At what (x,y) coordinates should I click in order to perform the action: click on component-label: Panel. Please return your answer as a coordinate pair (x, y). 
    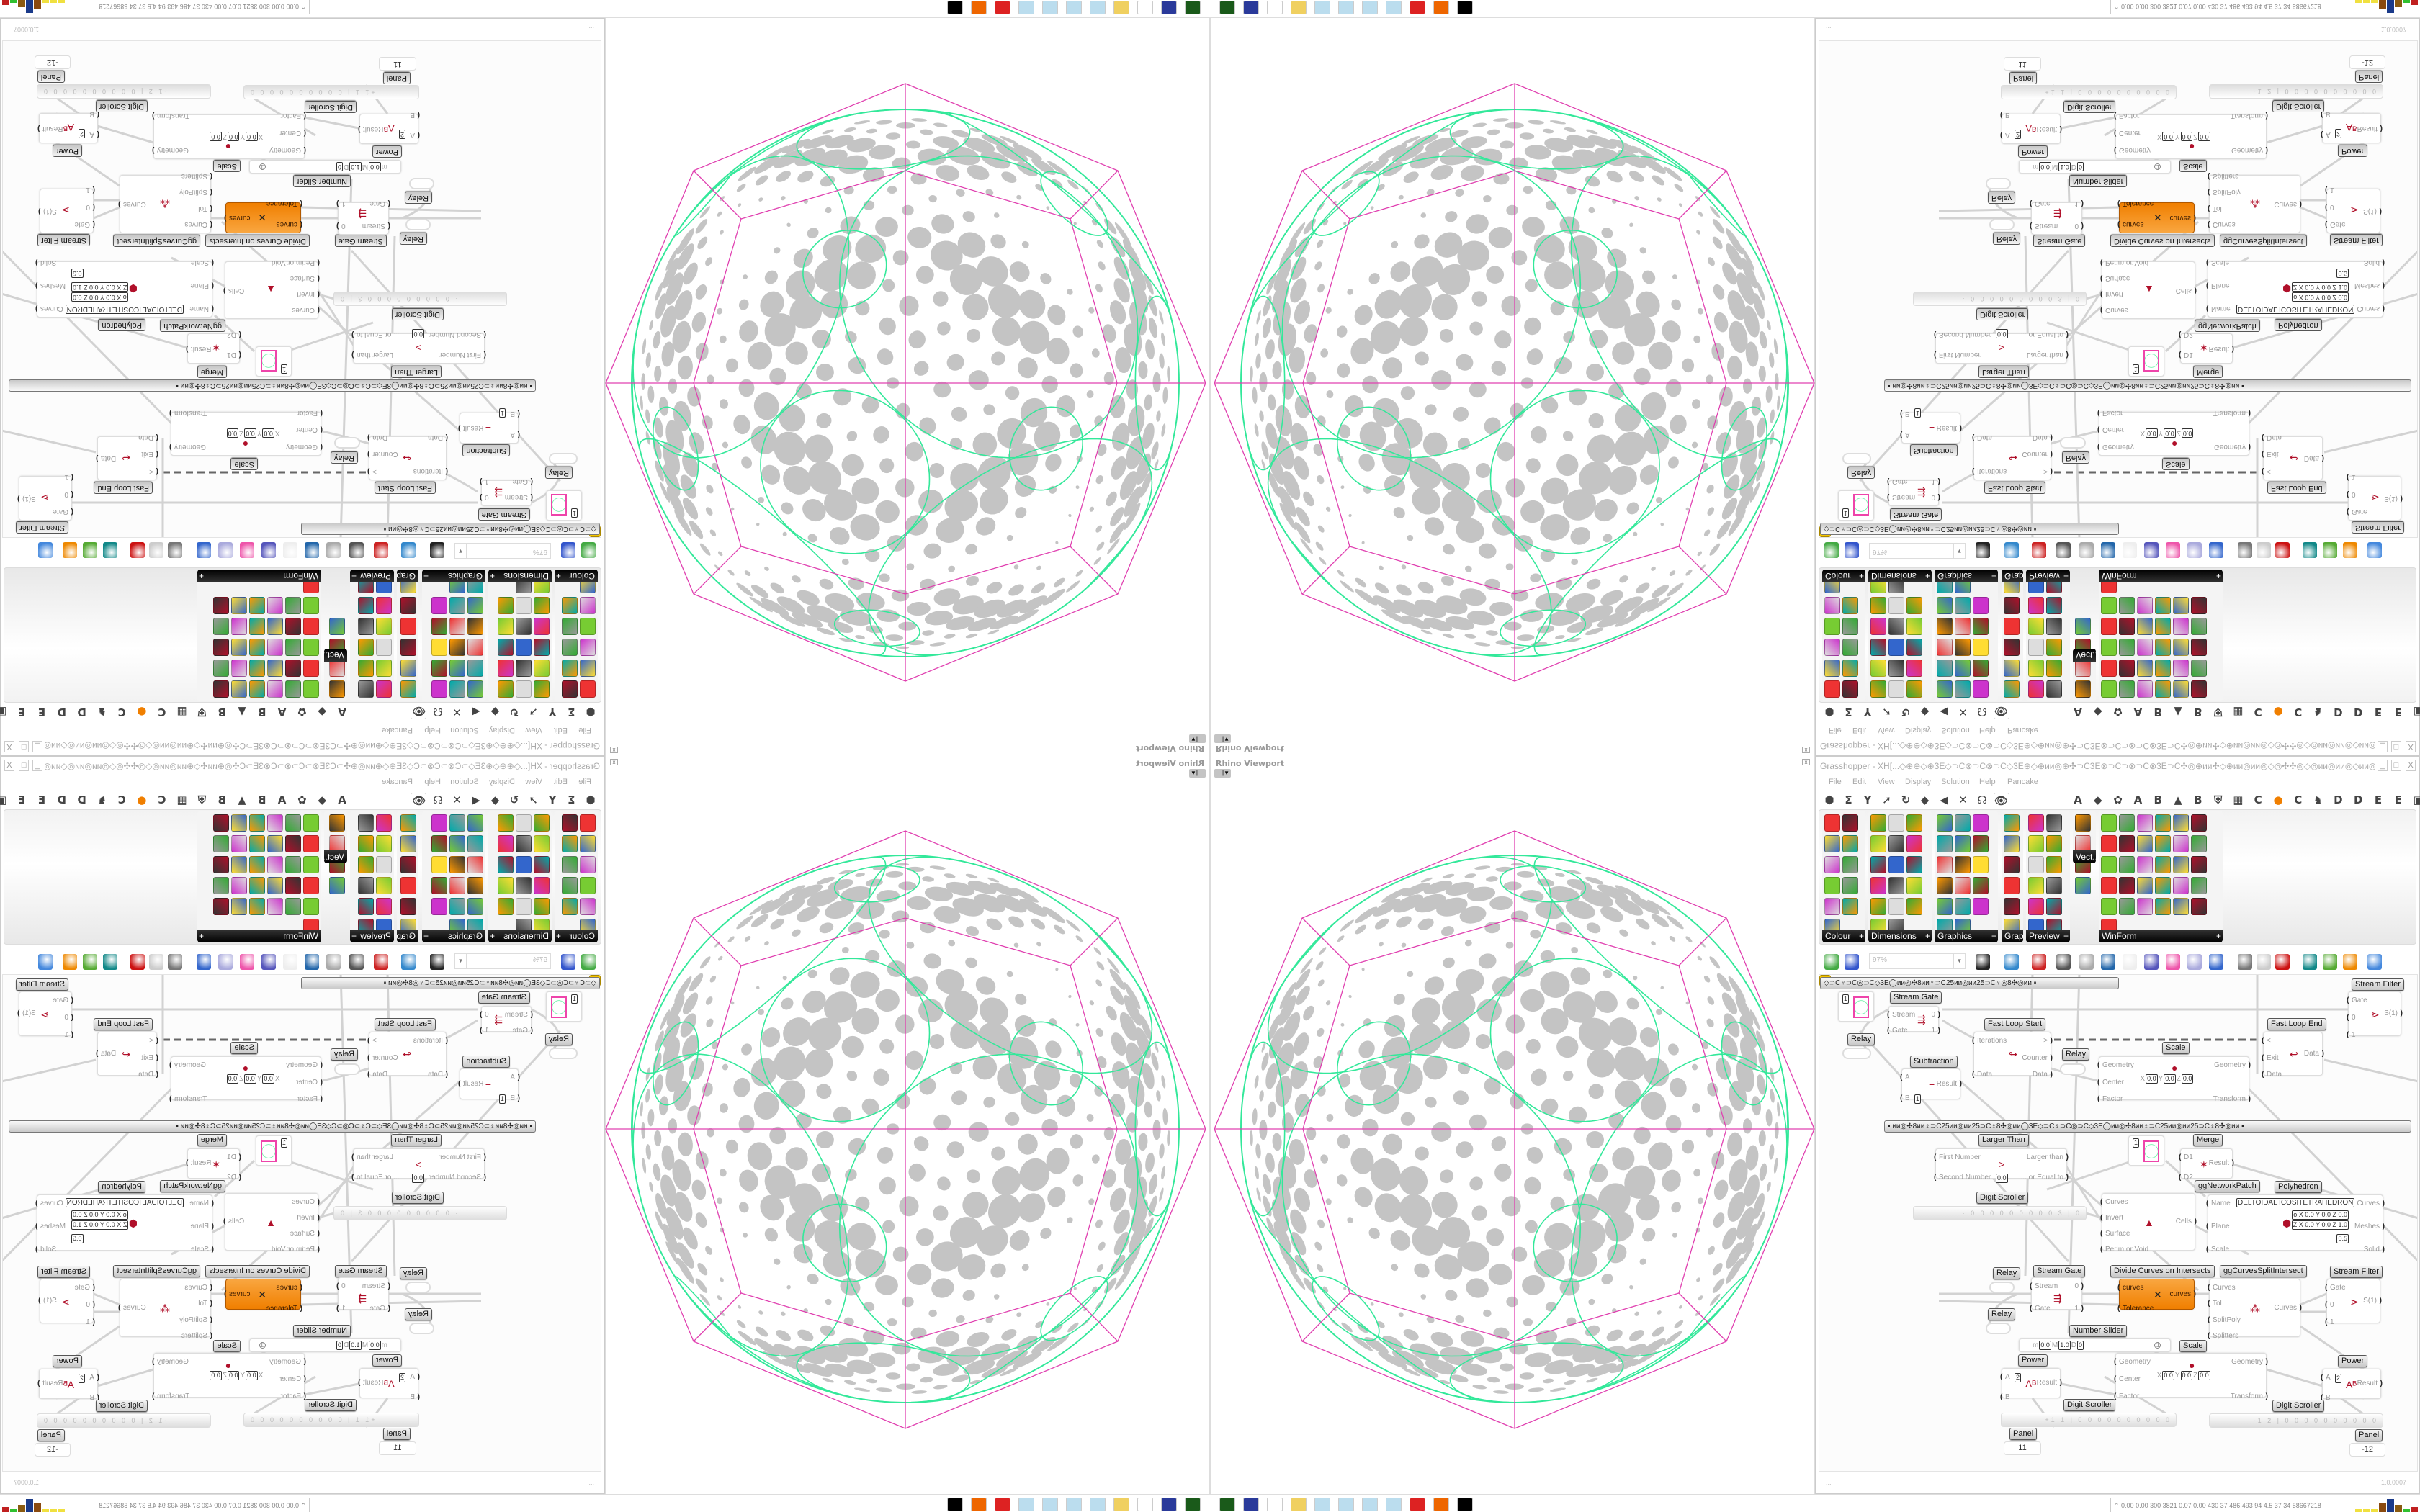
    Looking at the image, I should click on (51, 77).